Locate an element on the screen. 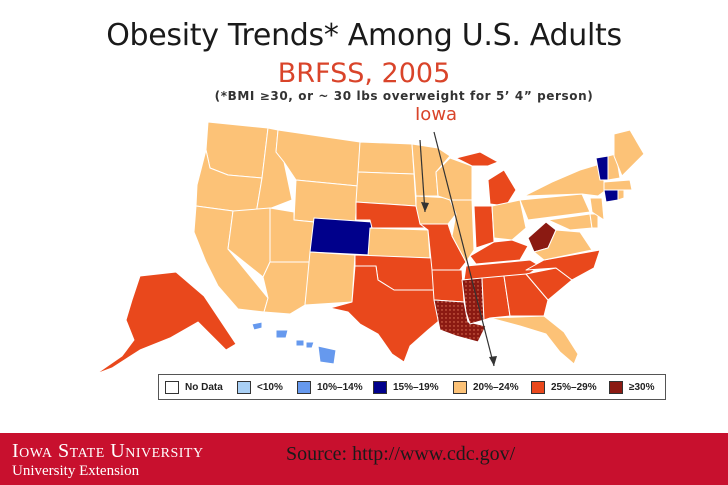 This screenshot has width=728, height=485. legend-label: ≥30% is located at coordinates (642, 387).